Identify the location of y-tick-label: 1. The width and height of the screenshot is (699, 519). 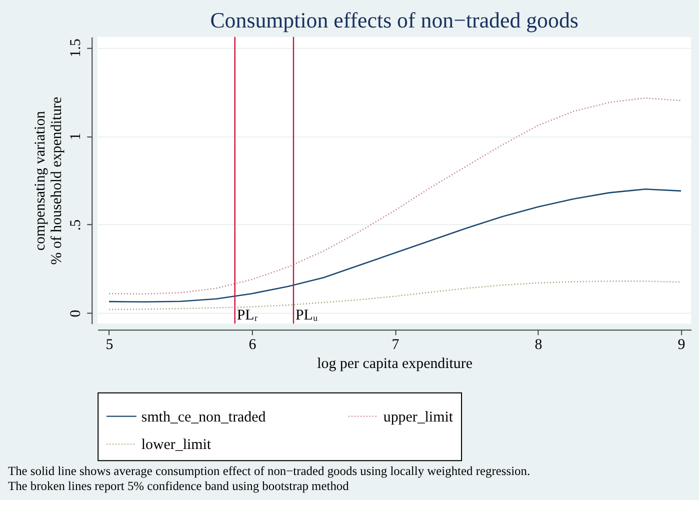
(76, 136).